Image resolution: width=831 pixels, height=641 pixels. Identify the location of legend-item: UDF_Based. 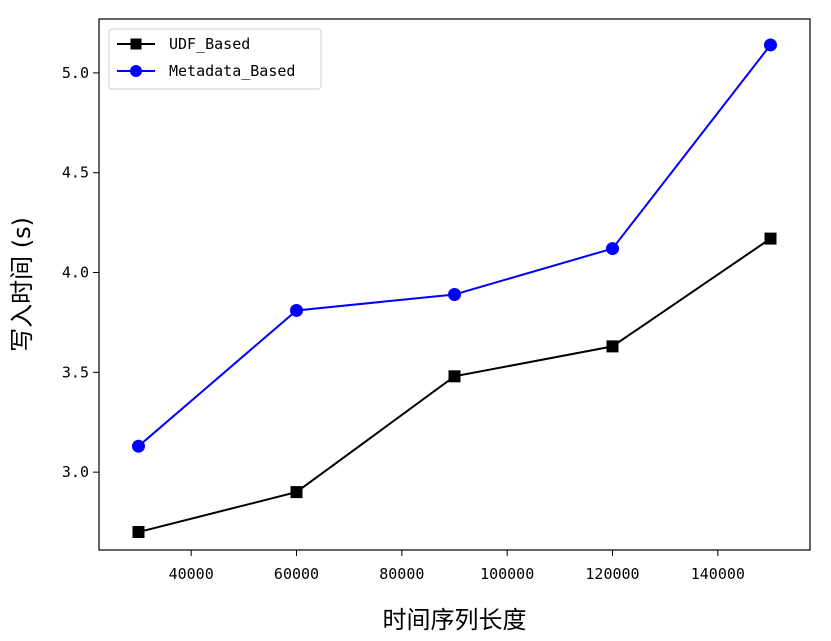
(183, 44).